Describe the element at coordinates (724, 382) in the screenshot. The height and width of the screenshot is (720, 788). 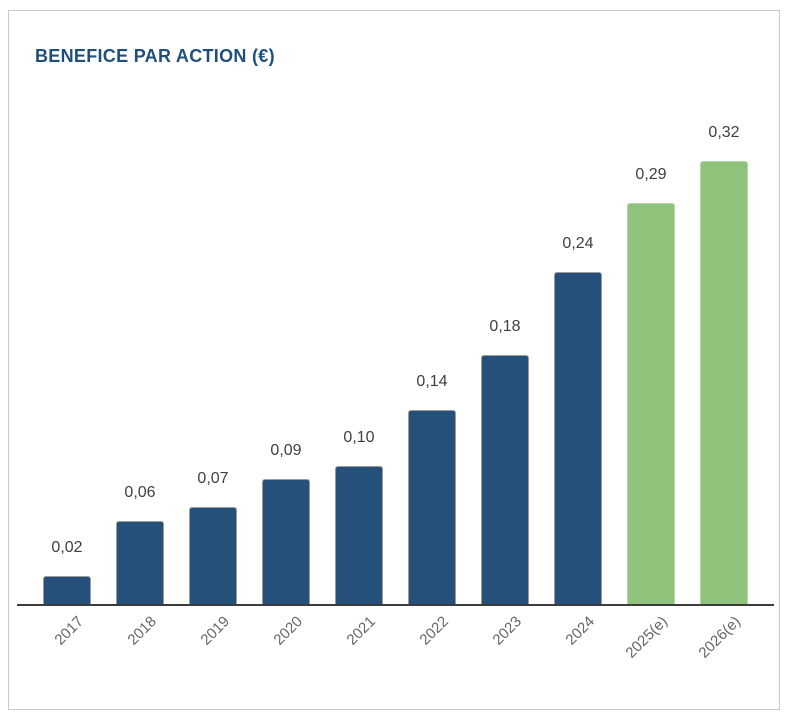
I see `bar-2026(e)` at that location.